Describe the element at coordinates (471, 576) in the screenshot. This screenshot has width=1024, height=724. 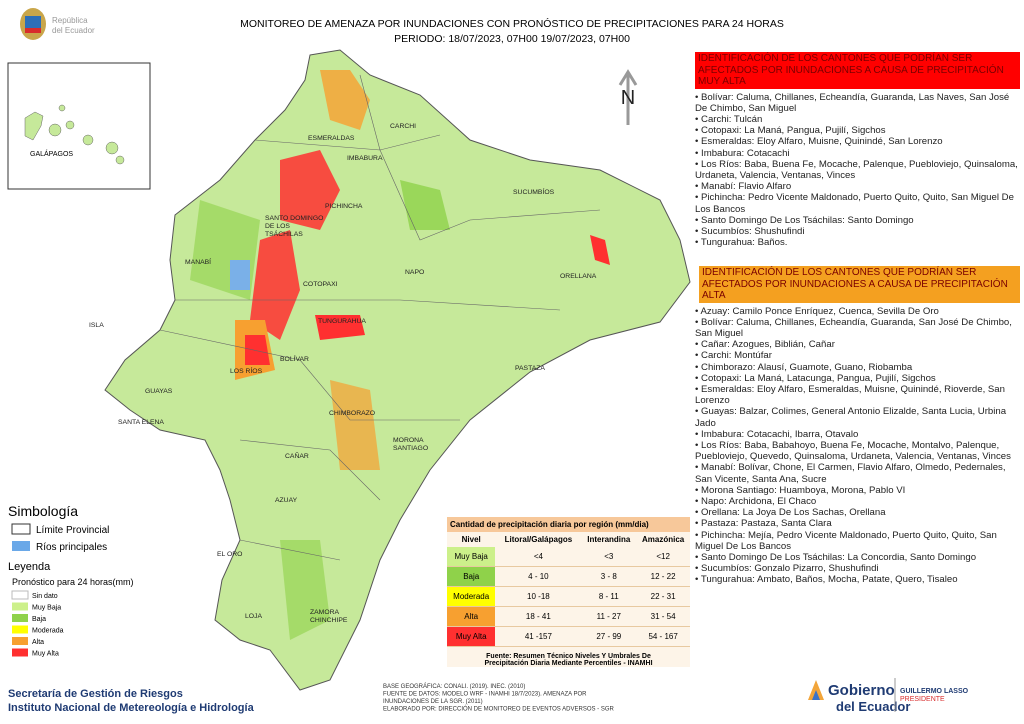
I see `table-cell: Baja` at that location.